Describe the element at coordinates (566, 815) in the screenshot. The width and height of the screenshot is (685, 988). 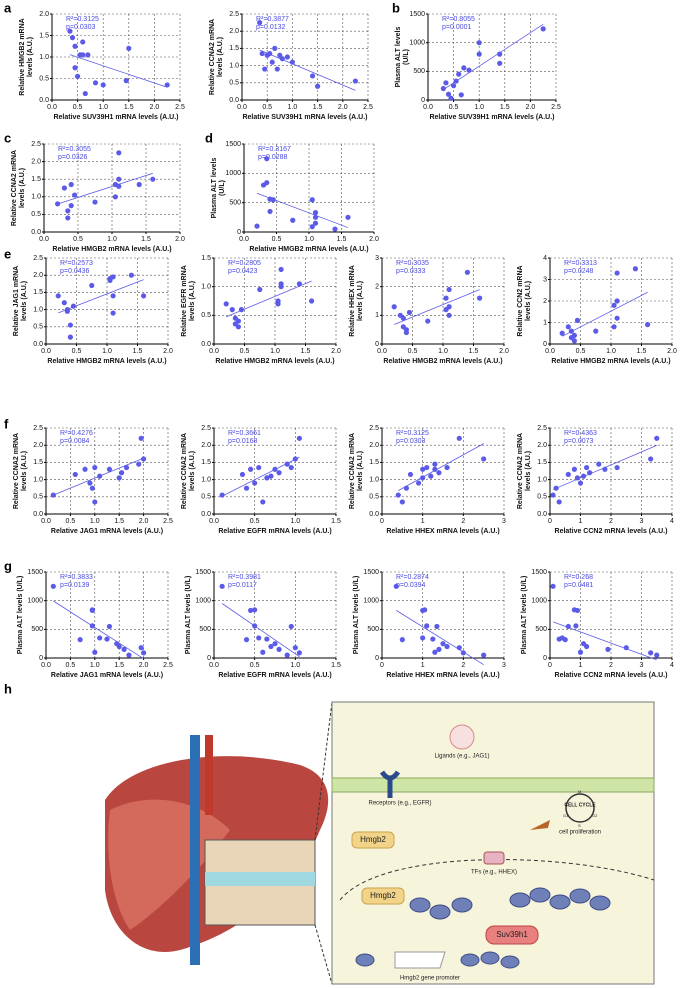
I see `phase-label: G1` at that location.